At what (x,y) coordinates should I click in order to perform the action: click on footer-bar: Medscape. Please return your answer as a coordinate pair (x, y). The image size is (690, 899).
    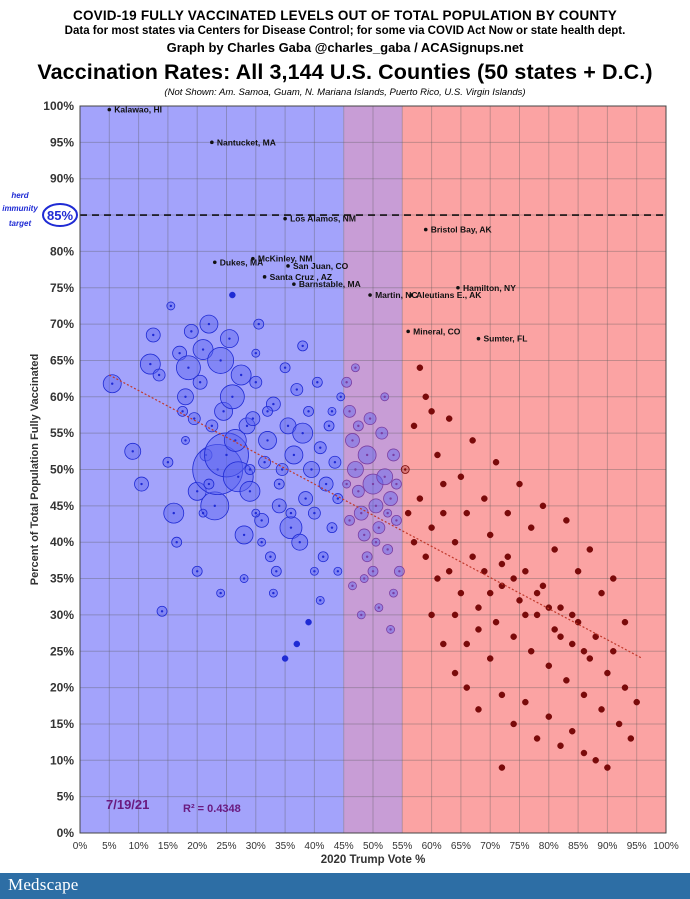
    Looking at the image, I should click on (345, 886).